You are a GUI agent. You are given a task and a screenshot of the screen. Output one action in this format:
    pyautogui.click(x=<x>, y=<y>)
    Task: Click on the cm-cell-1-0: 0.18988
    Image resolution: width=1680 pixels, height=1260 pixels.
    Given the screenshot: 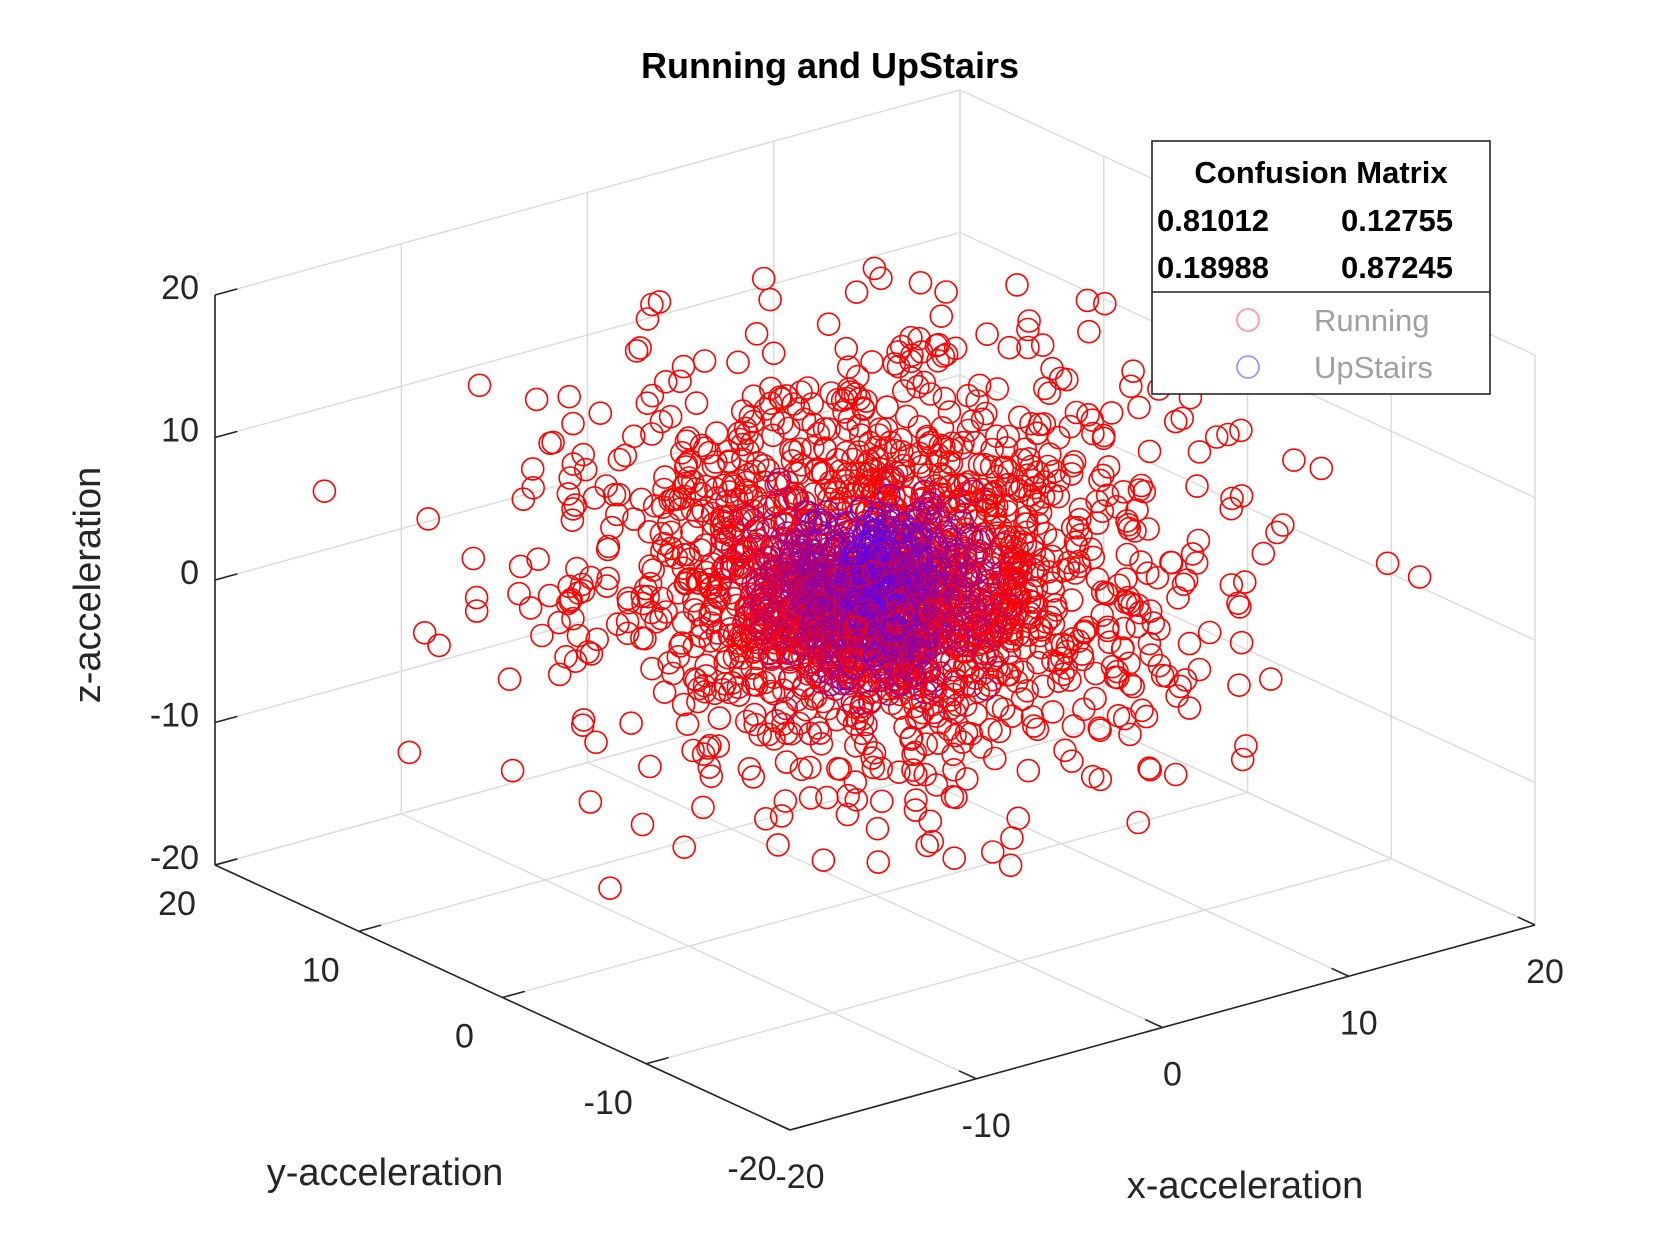 What is the action you would take?
    pyautogui.click(x=1213, y=267)
    